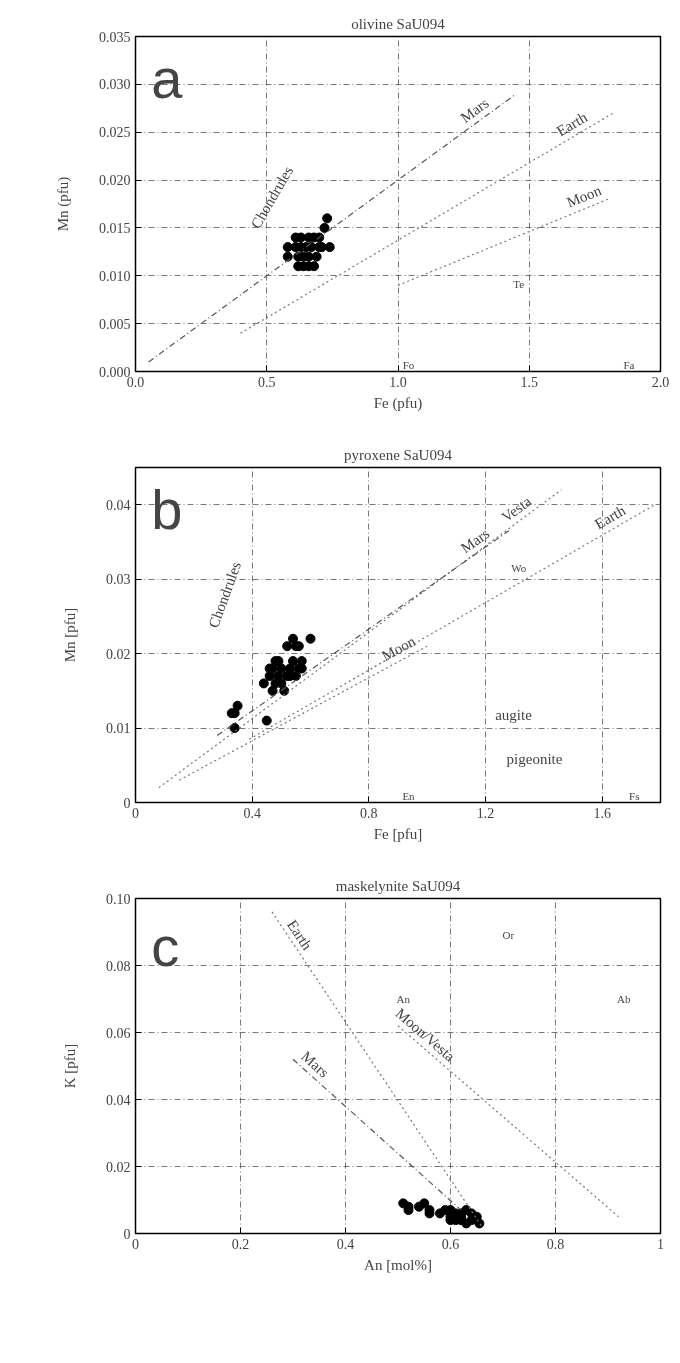 The height and width of the screenshot is (1363, 680). What do you see at coordinates (660, 382) in the screenshot?
I see `x-tick-label: 2.0` at bounding box center [660, 382].